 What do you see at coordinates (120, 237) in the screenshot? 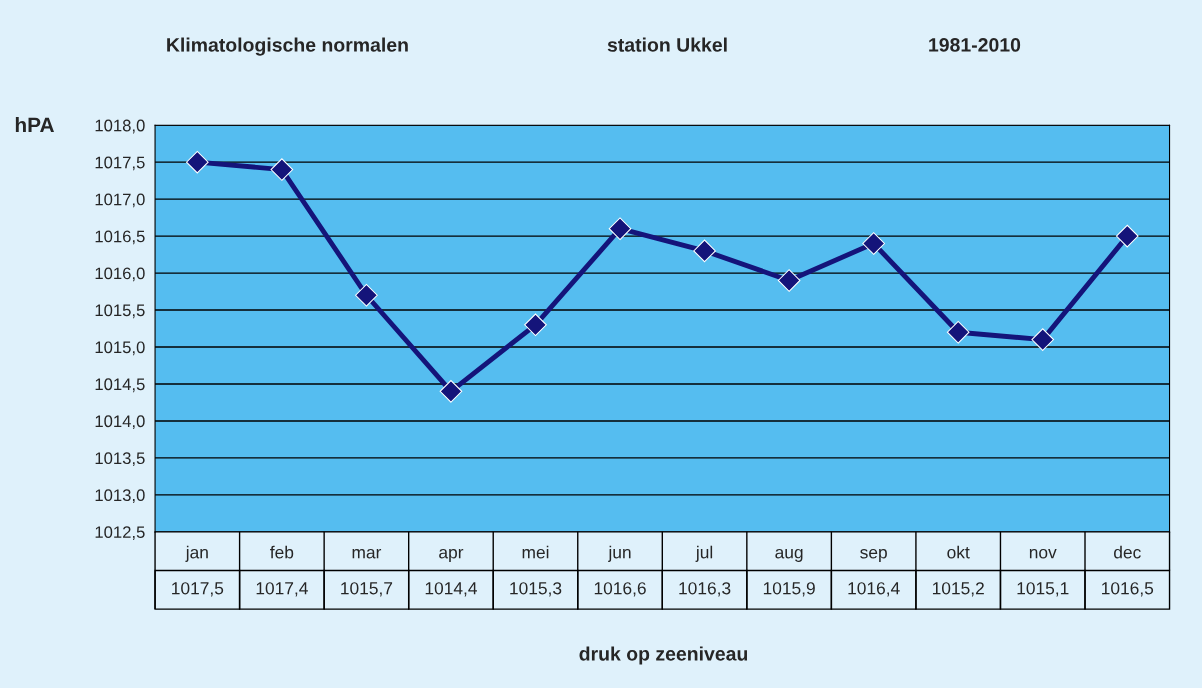
I see `y-tick-label: 1016,5` at bounding box center [120, 237].